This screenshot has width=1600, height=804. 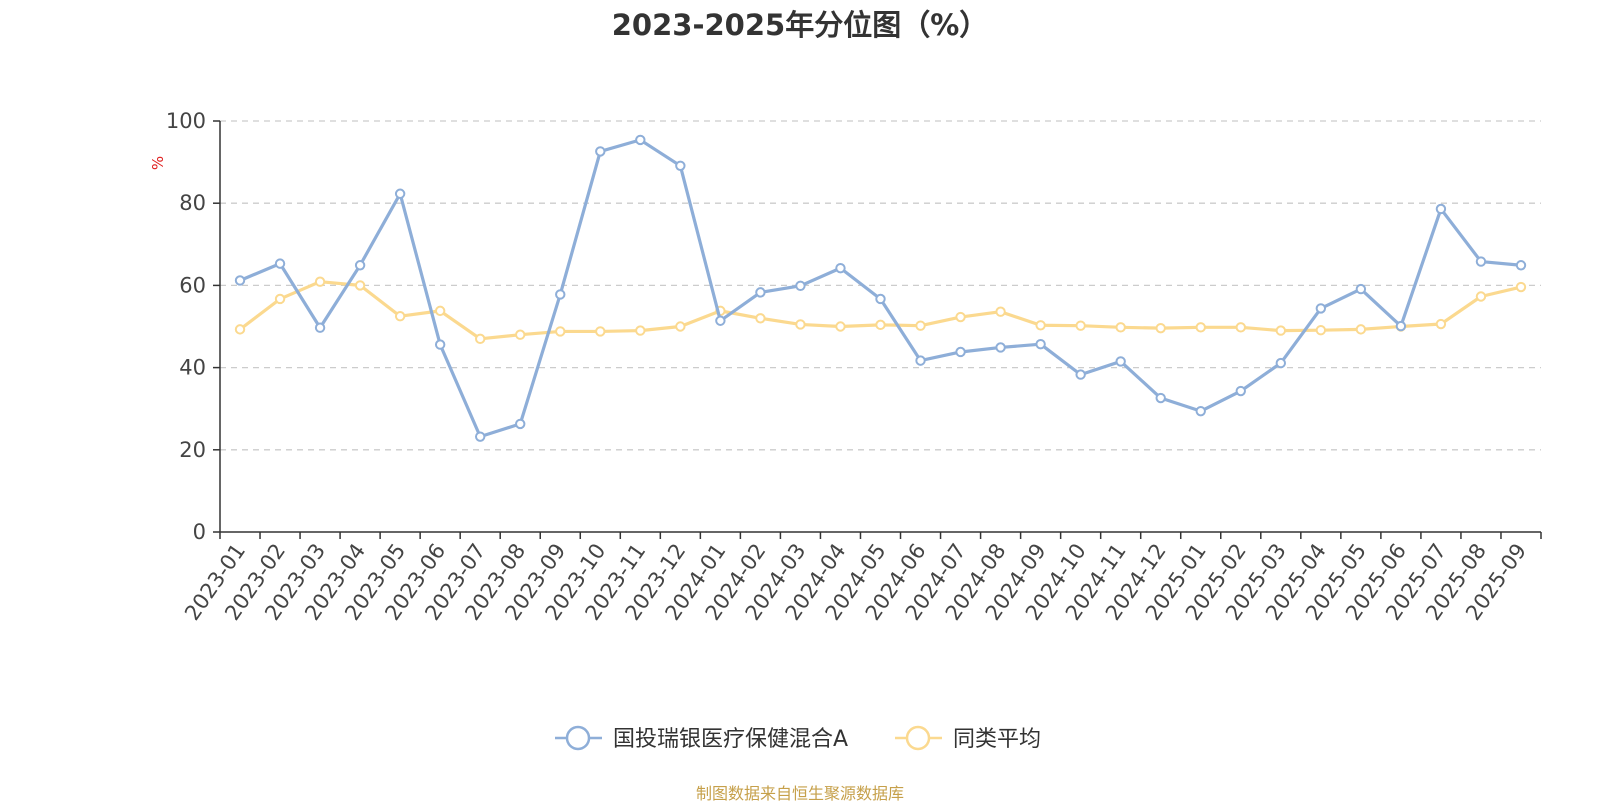 I want to click on source-note: 制图数据来自恒生聚源数据库, so click(x=799, y=793).